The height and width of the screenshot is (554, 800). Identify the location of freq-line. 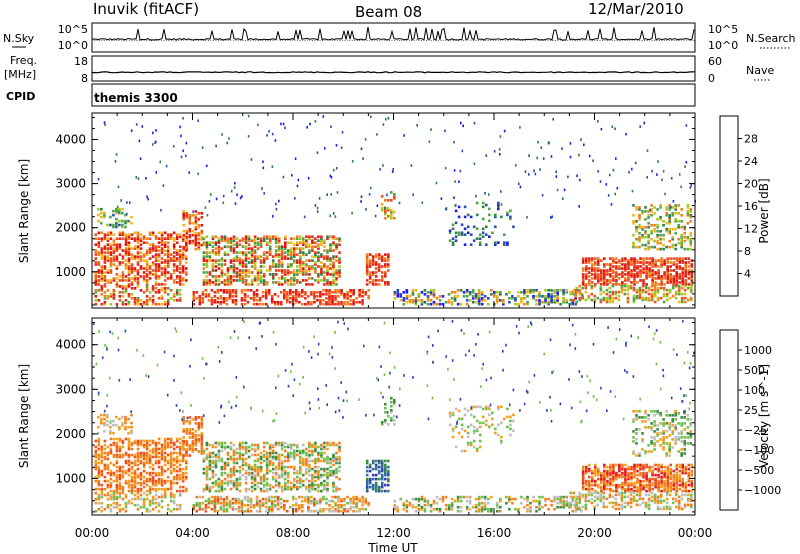
(393, 72).